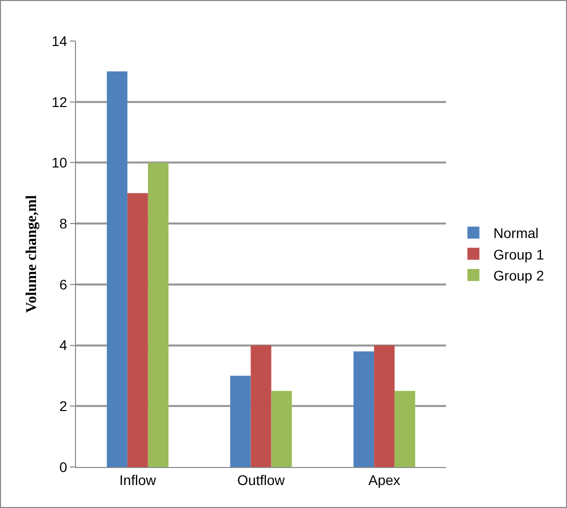 Image resolution: width=567 pixels, height=508 pixels. What do you see at coordinates (63, 284) in the screenshot?
I see `y-tick-label: 6` at bounding box center [63, 284].